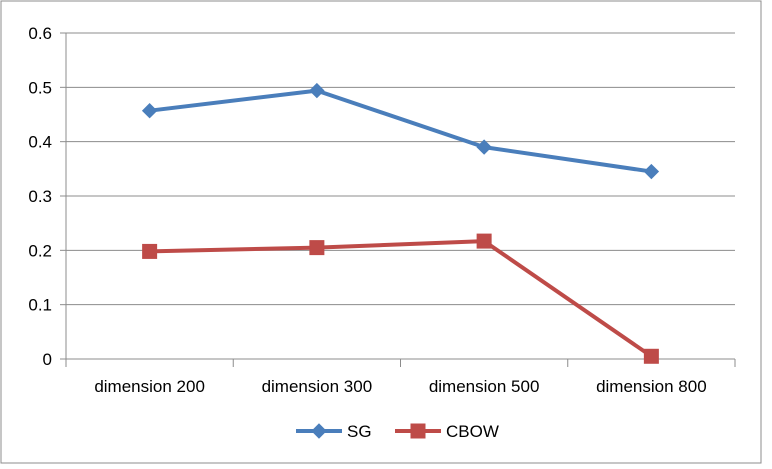 This screenshot has height=469, width=772. What do you see at coordinates (359, 431) in the screenshot?
I see `legend-label-sg: SG` at bounding box center [359, 431].